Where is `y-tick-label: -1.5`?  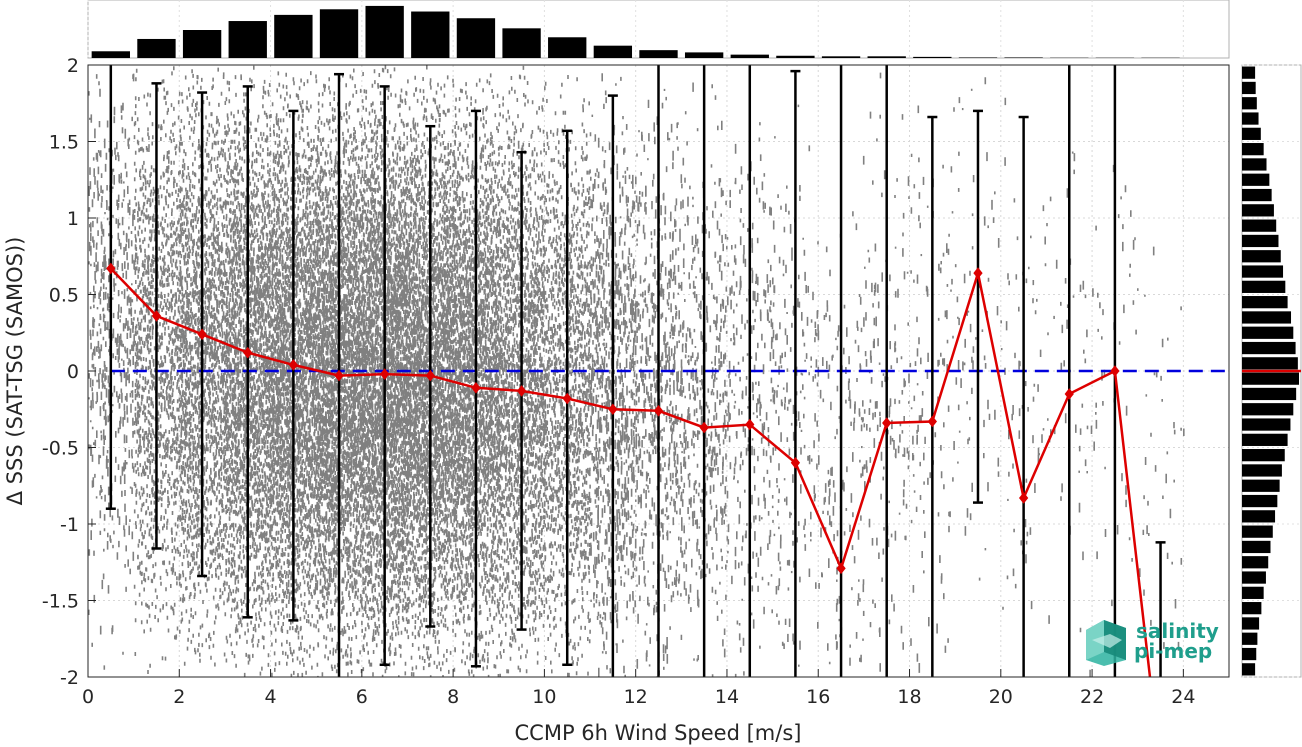 y-tick-label: -1.5 is located at coordinates (60, 602).